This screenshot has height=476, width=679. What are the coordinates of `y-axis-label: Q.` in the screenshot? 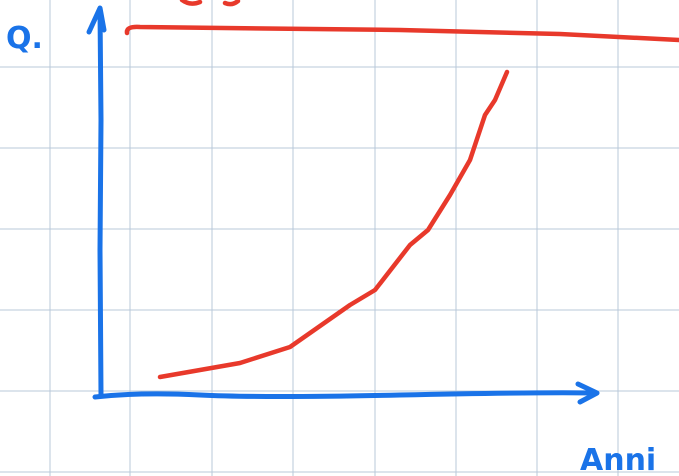 It's located at (24, 38).